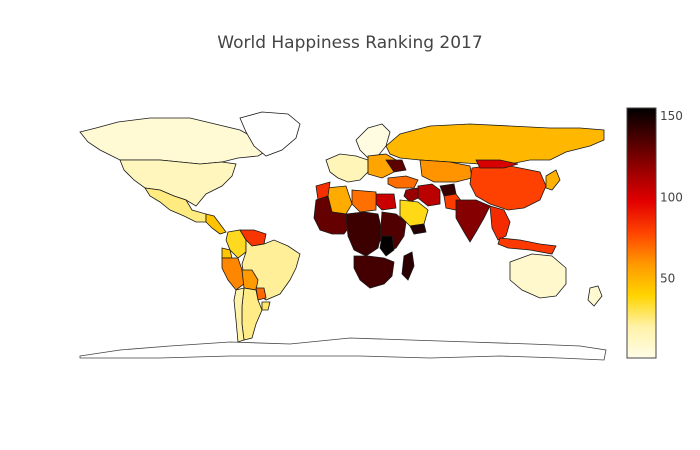 The height and width of the screenshot is (450, 700). Describe the element at coordinates (671, 116) in the screenshot. I see `colorbar-tick-label: 150` at that location.